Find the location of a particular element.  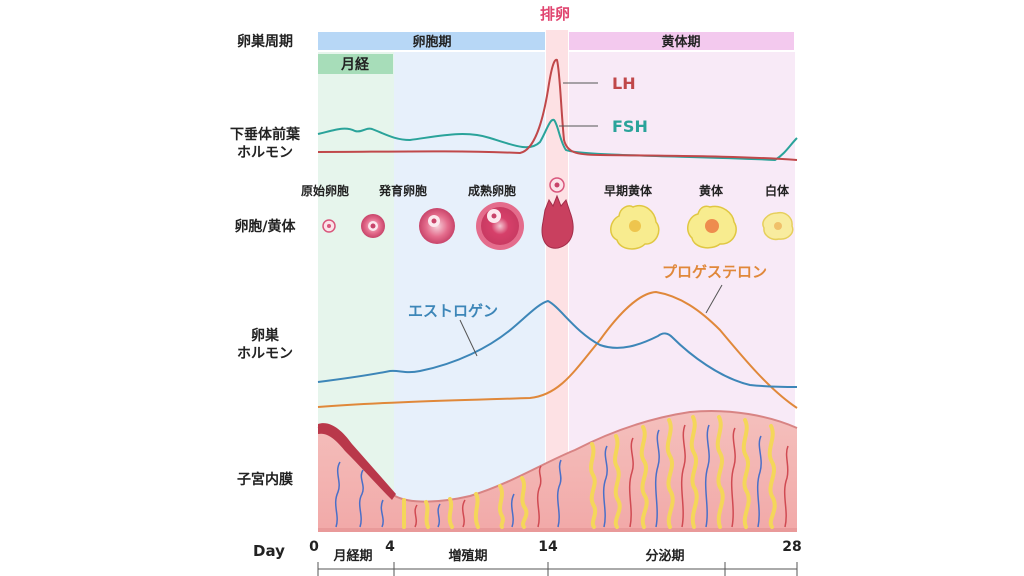

axis-tick-label-14: 14 is located at coordinates (548, 547).